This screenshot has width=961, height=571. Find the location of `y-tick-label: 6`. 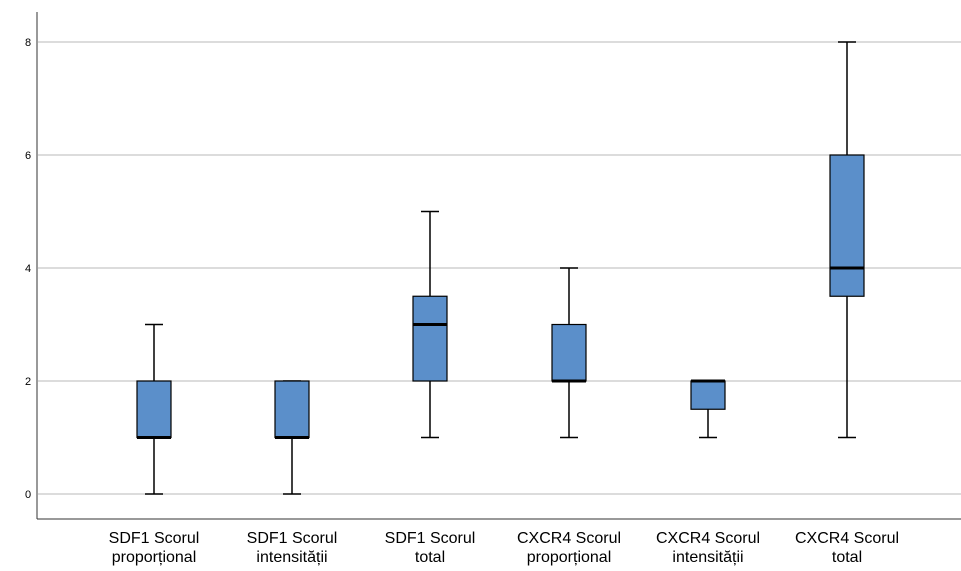

y-tick-label: 6 is located at coordinates (28, 156).